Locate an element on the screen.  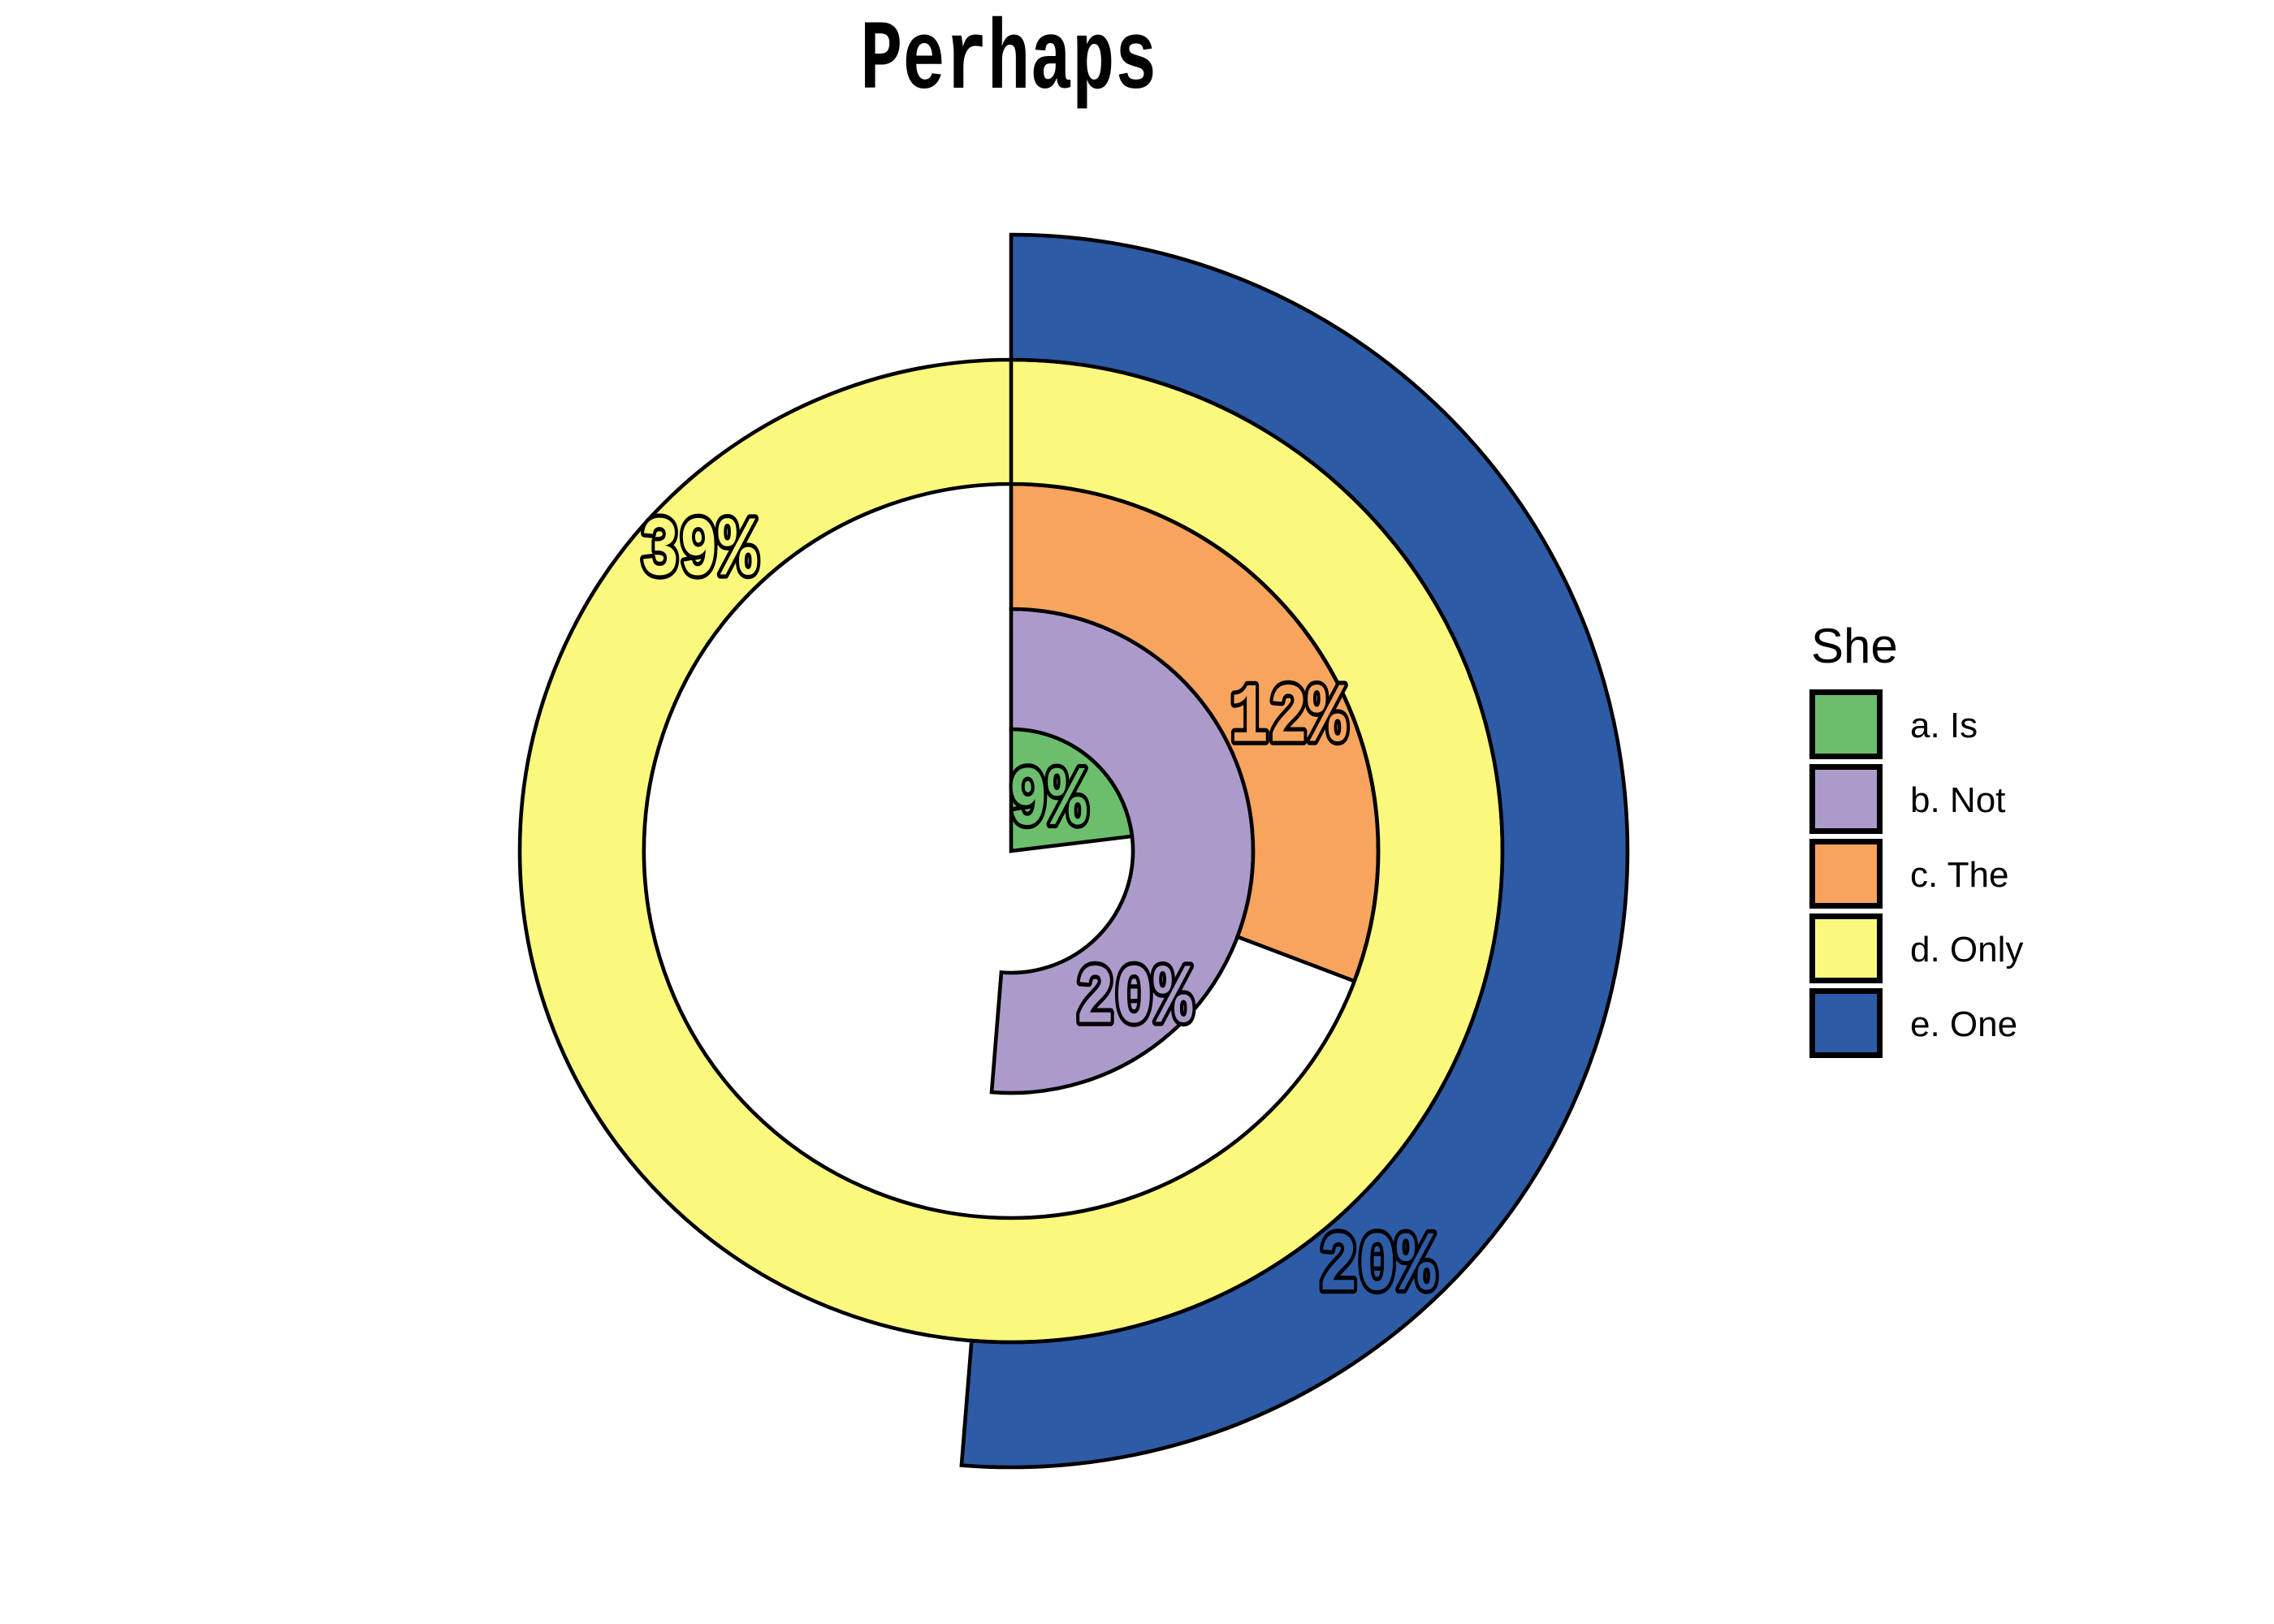
legend-item: d. Only is located at coordinates (1916, 949).